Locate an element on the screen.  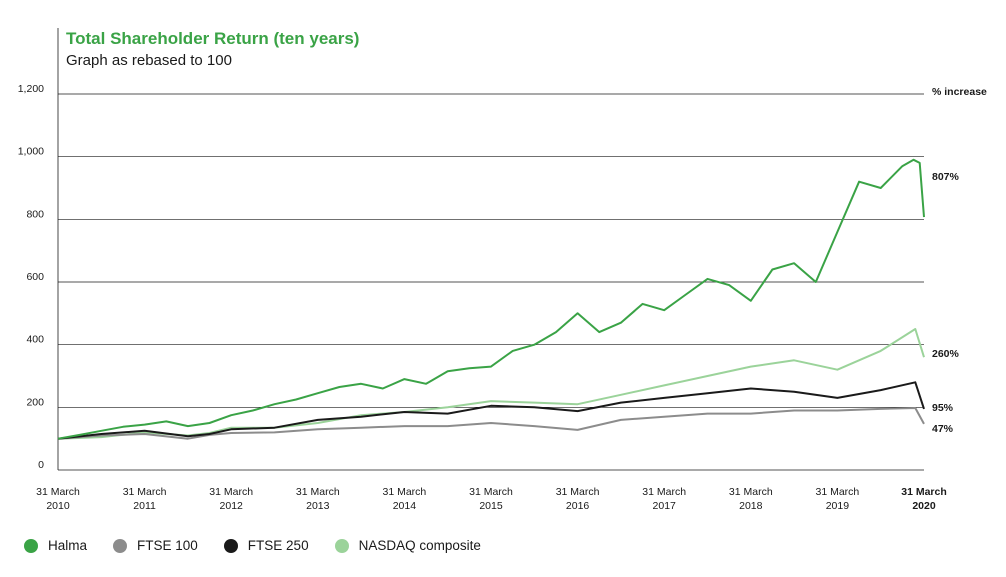
legend-item: NASDAQ composite is located at coordinates (407, 545).